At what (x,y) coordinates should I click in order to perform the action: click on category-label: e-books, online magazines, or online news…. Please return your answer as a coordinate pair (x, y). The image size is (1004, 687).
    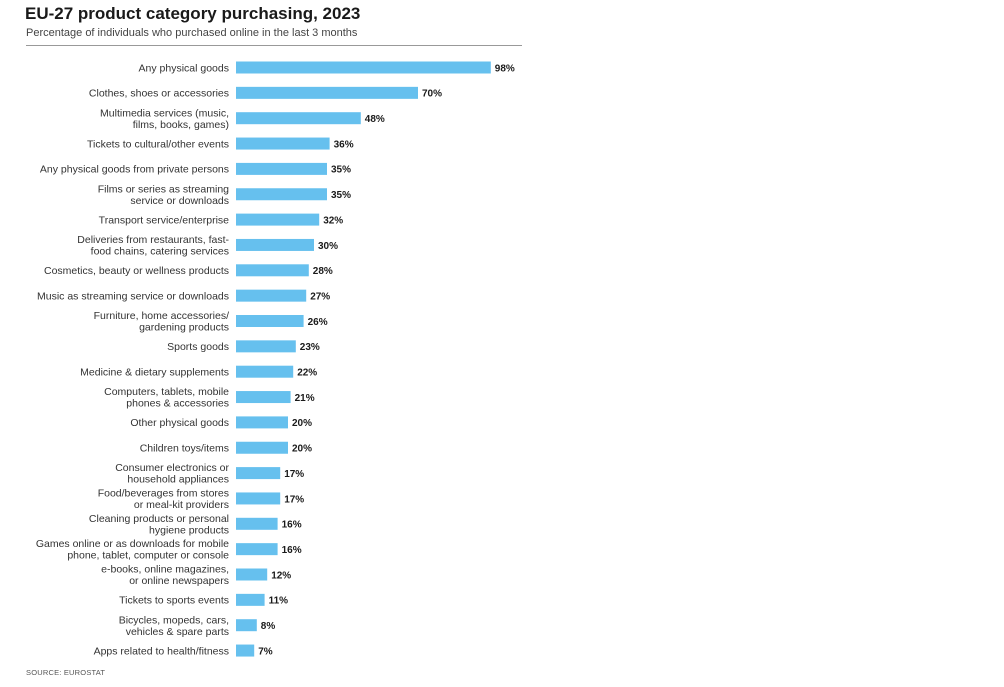
    Looking at the image, I should click on (165, 576).